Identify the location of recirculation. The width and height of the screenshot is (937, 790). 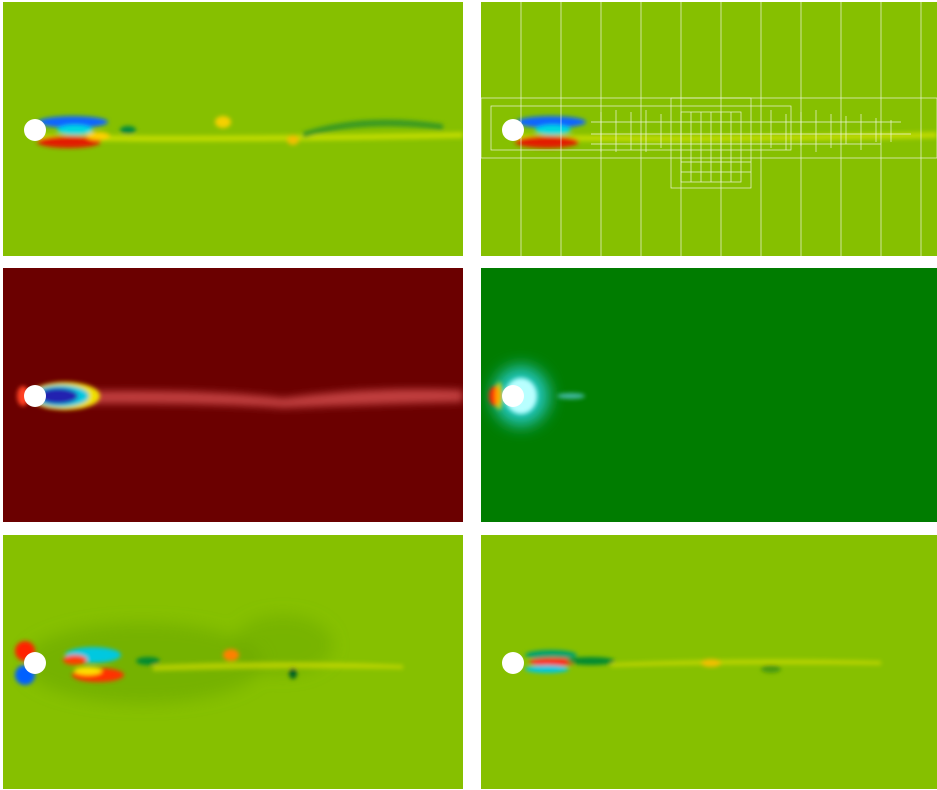
(58, 396).